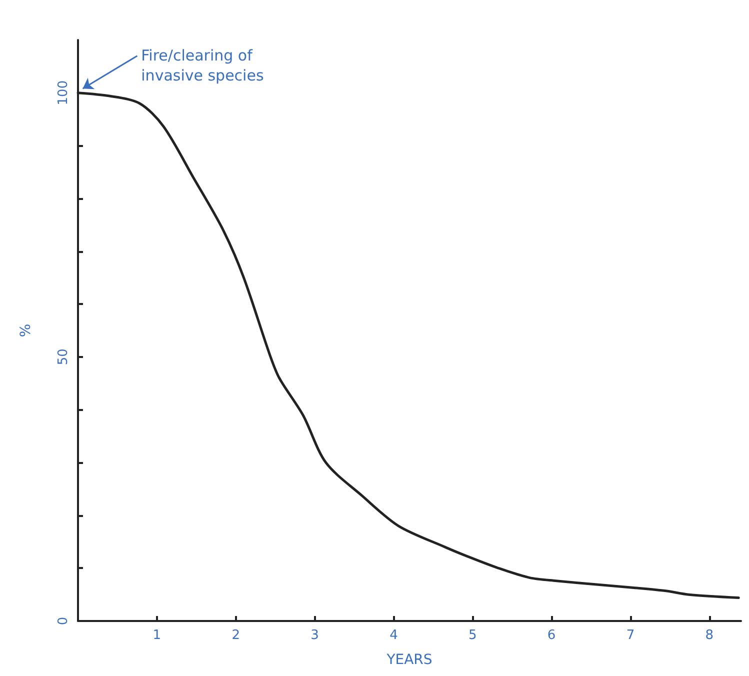 The image size is (749, 676). Describe the element at coordinates (63, 357) in the screenshot. I see `y-tick-label: 50` at that location.